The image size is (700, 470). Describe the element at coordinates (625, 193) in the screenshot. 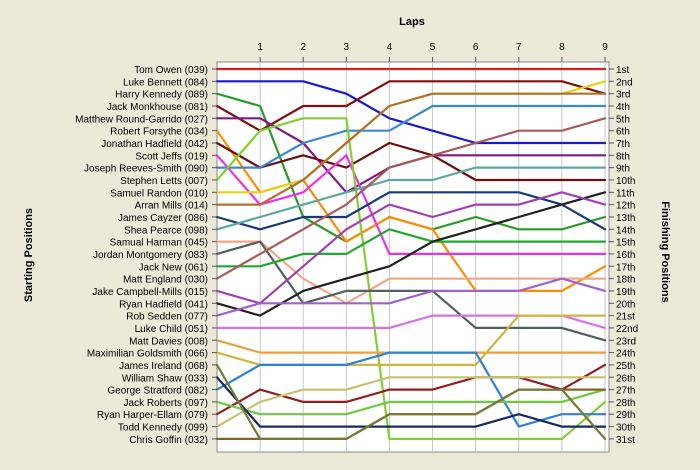

I see `finish-position-label: 11th` at that location.